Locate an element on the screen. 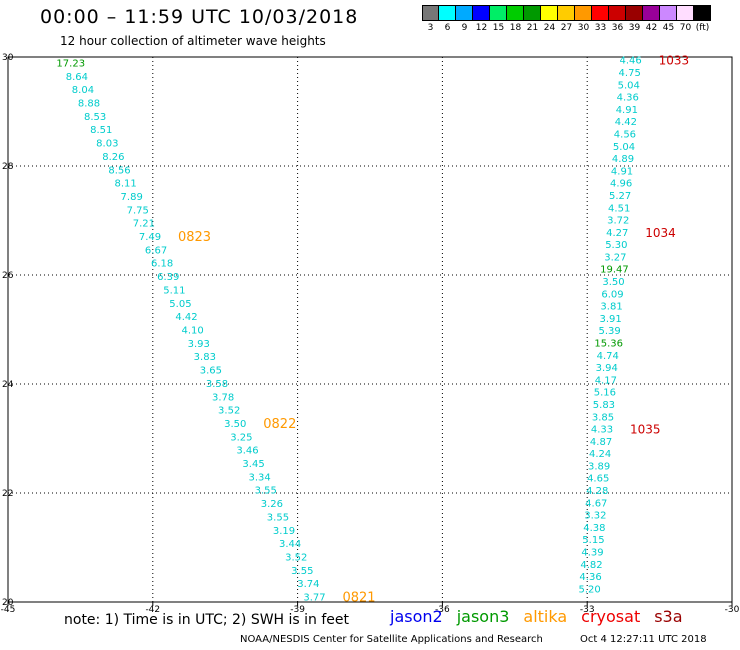 This screenshot has height=650, width=740. west-swh-value: 8.11 is located at coordinates (125, 184).